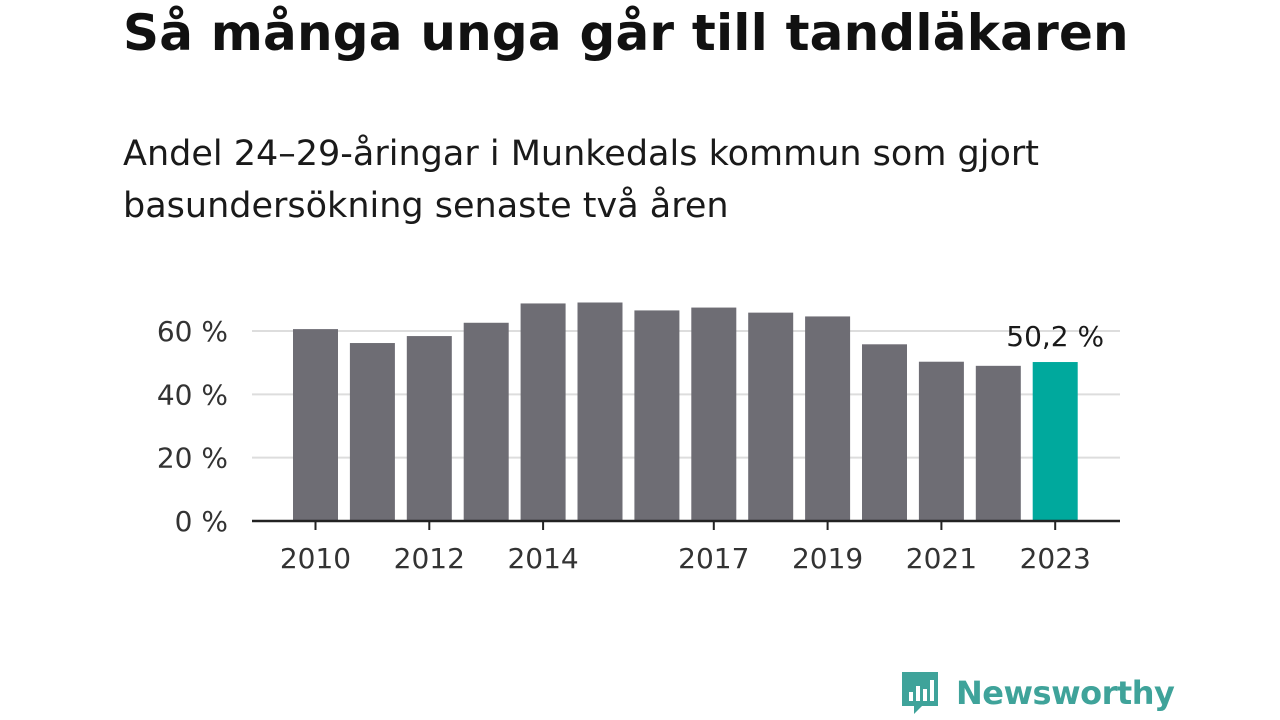  Describe the element at coordinates (429, 558) in the screenshot. I see `x-tick-label: 2012` at that location.